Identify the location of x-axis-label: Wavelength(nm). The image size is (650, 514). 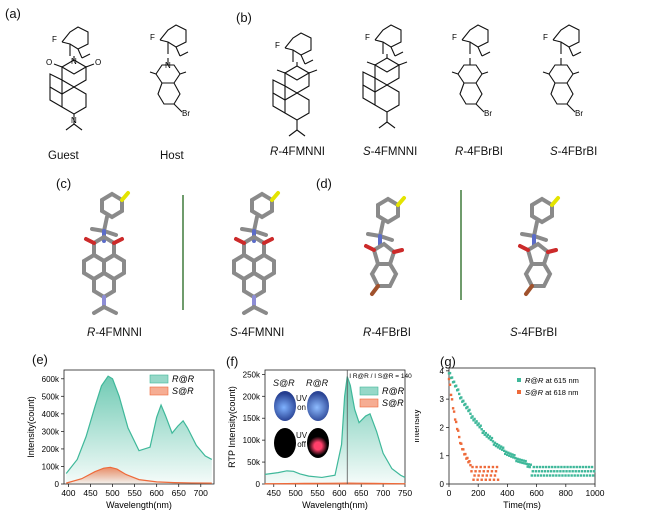
(335, 505).